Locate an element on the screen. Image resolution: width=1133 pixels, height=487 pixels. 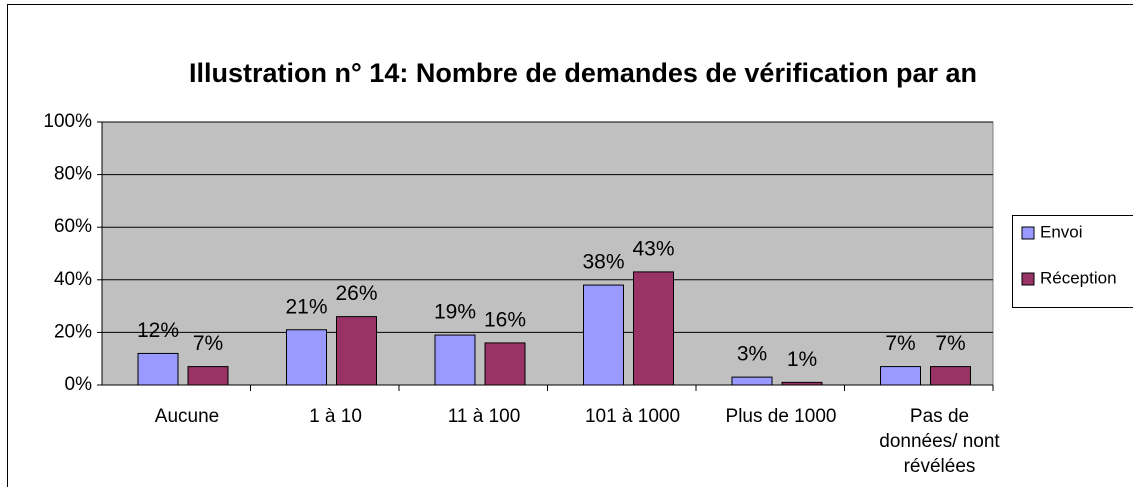
y-tick-label: 20% is located at coordinates (73, 331).